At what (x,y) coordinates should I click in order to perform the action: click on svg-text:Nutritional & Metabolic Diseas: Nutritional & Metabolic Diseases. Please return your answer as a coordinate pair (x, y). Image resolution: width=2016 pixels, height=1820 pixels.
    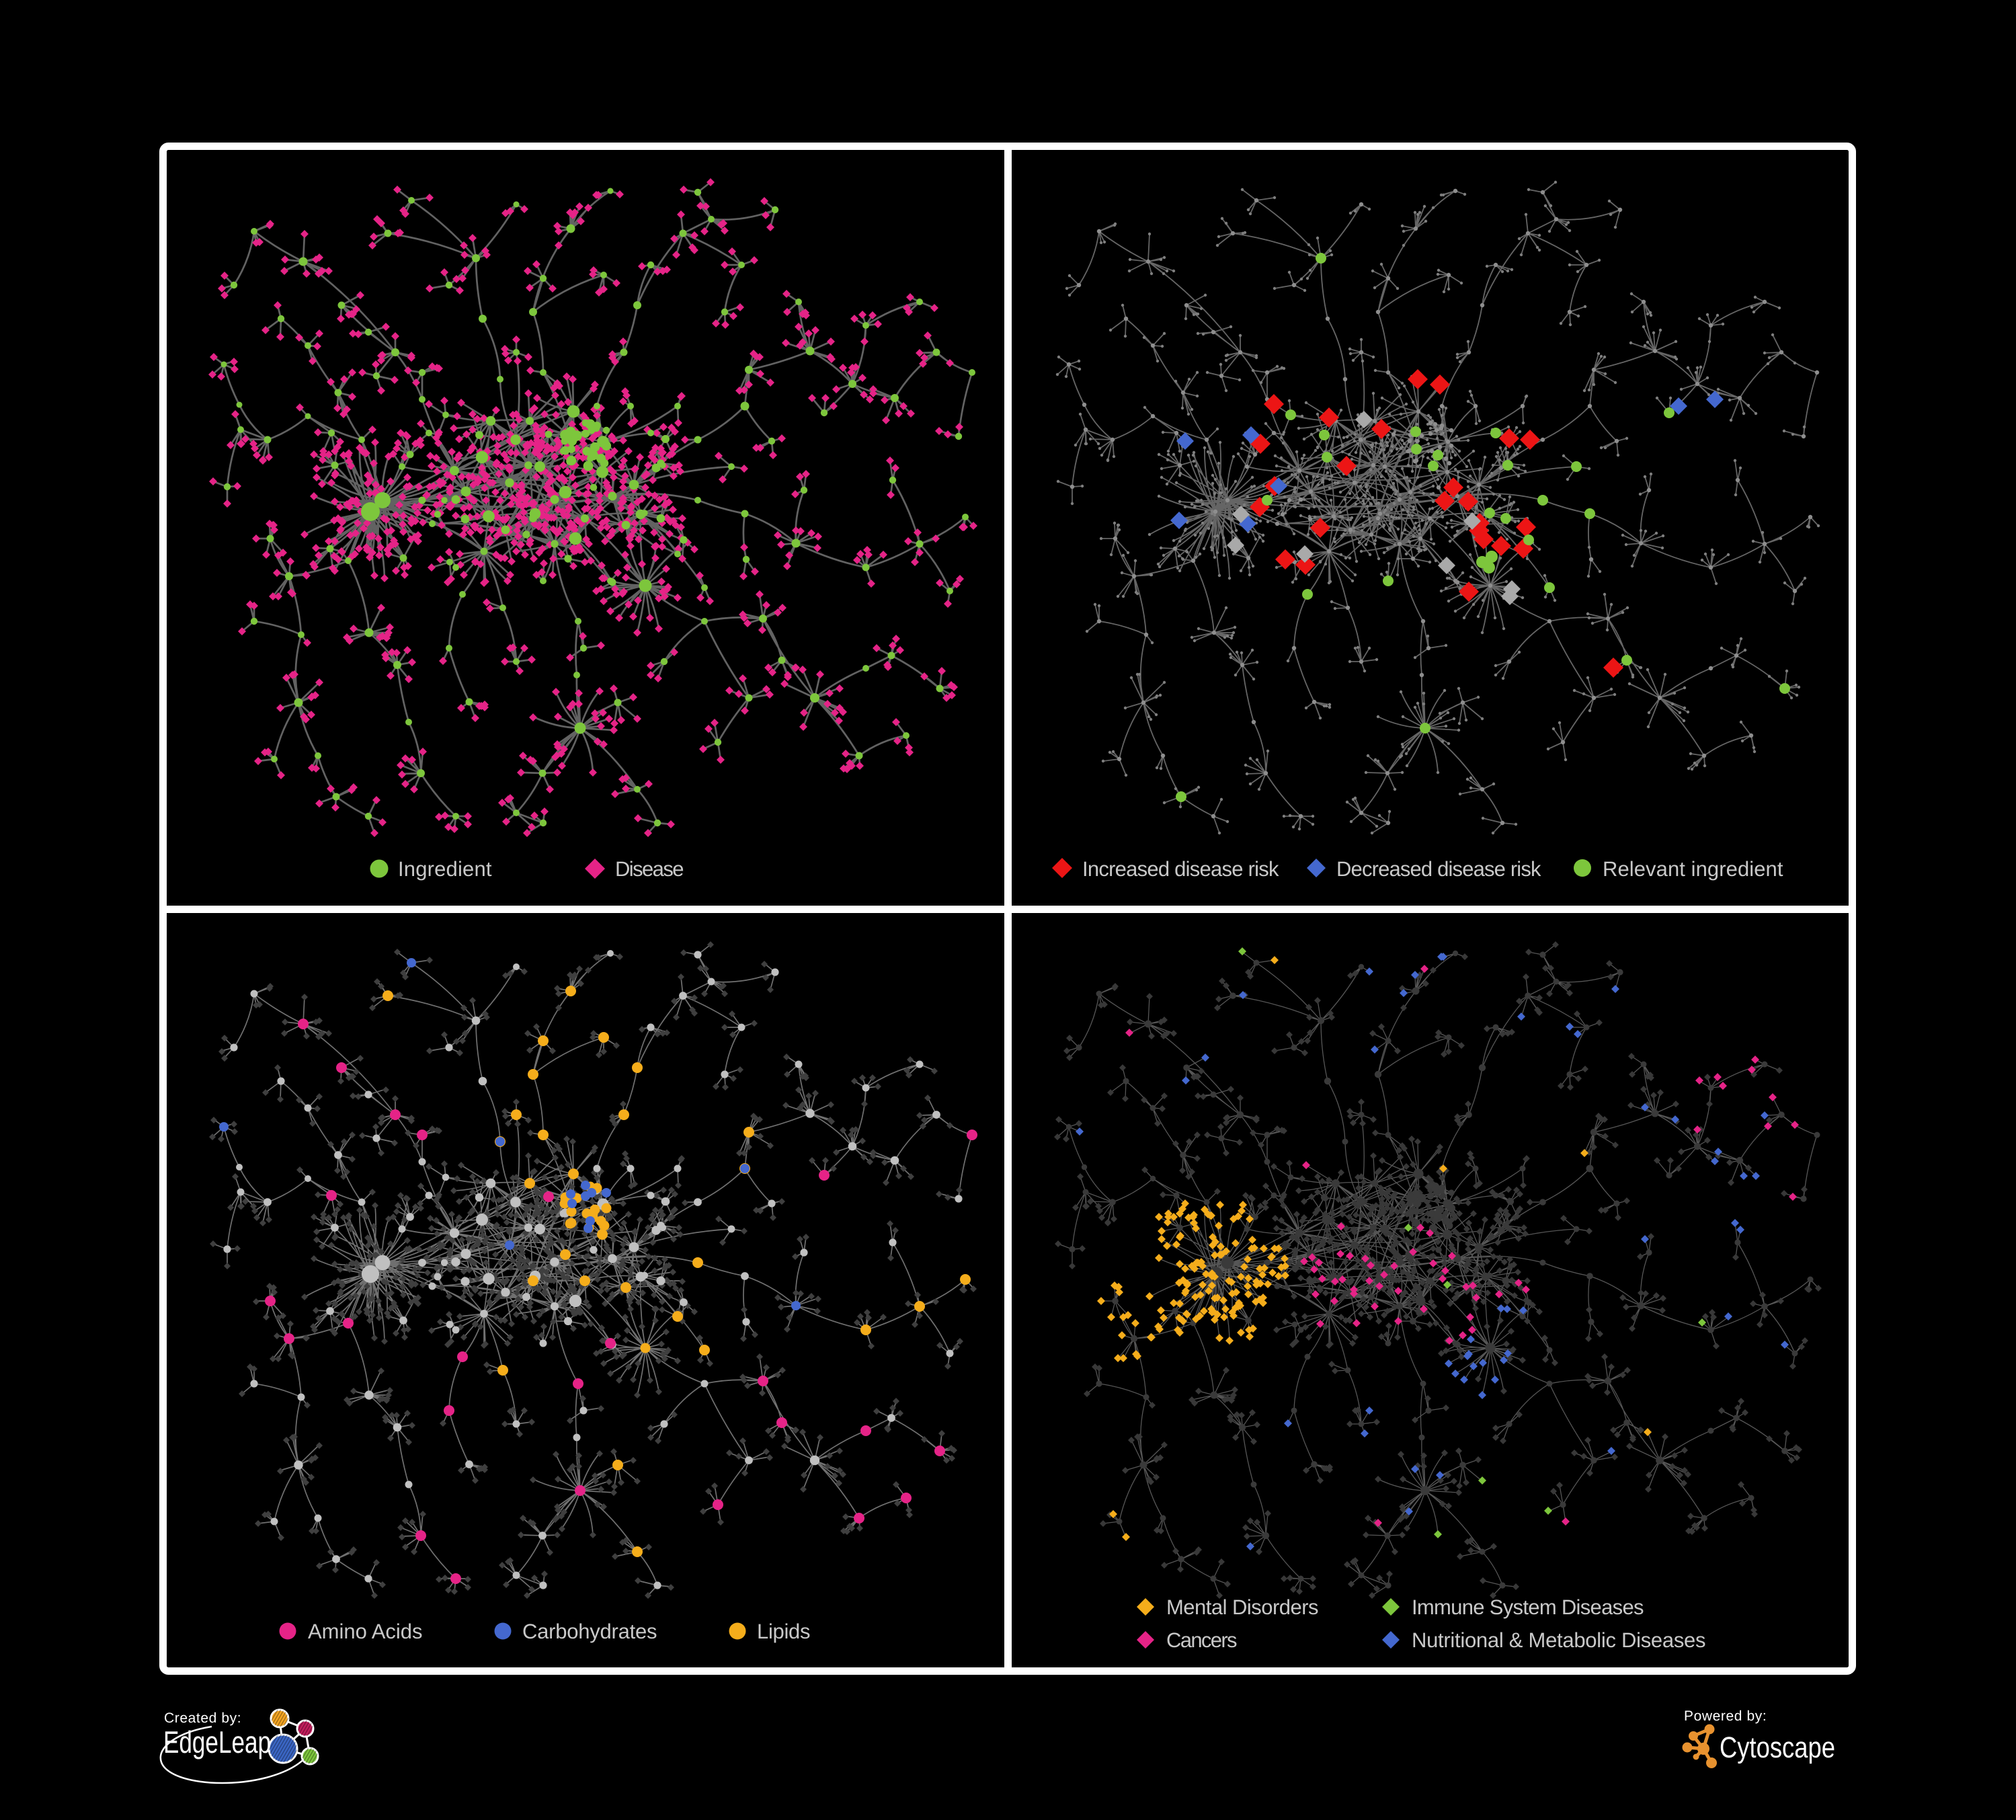
    Looking at the image, I should click on (1559, 1640).